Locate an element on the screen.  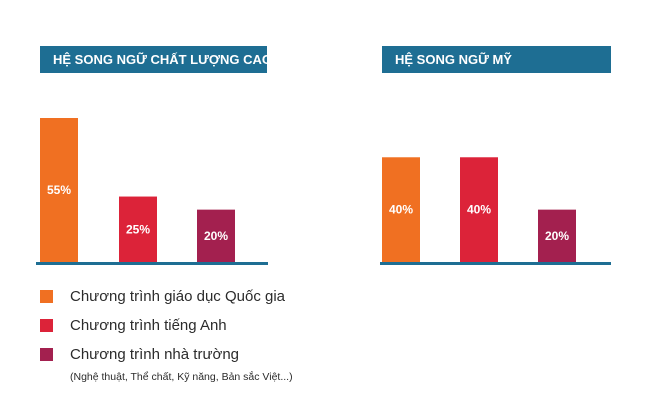
legend-swatch-school is located at coordinates (46, 354).